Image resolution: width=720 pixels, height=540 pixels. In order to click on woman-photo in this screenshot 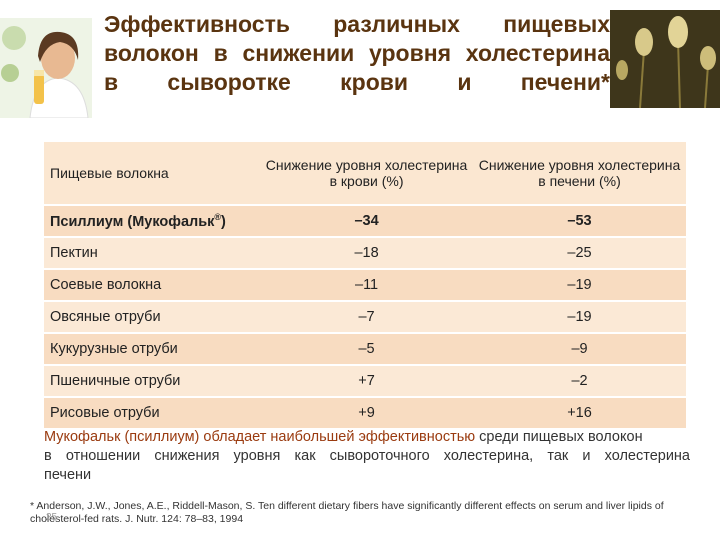, I will do `click(46, 68)`.